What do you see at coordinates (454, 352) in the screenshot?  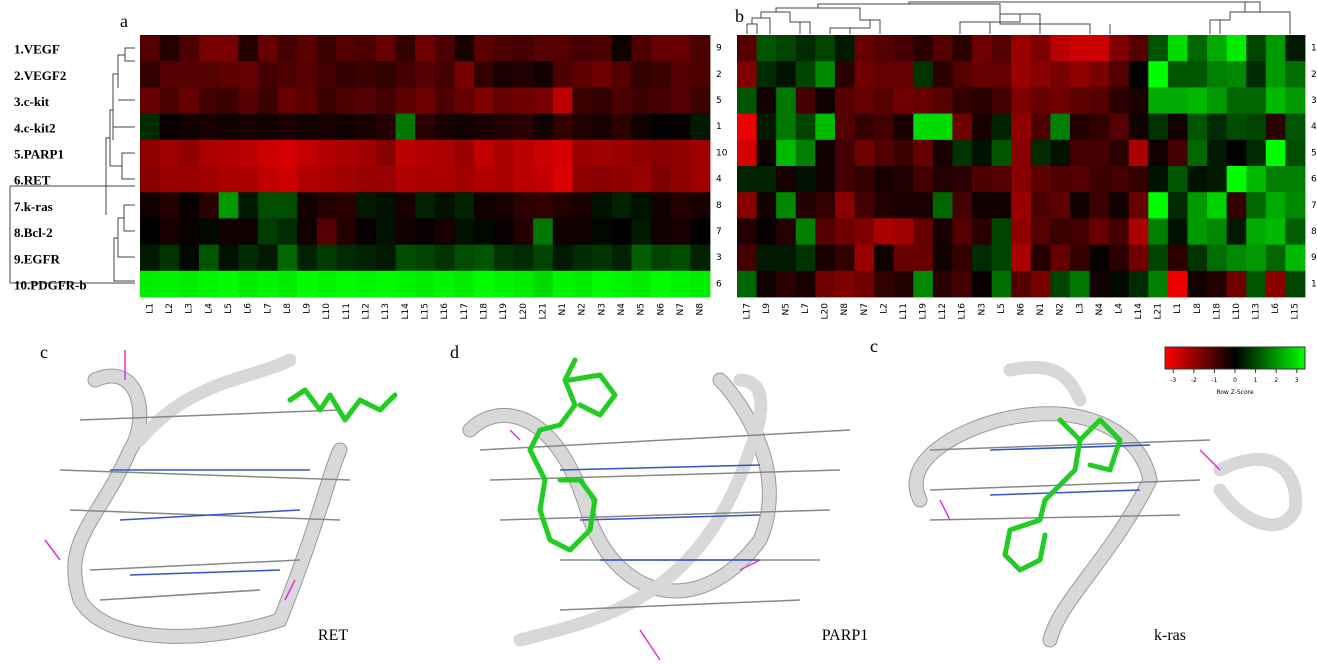 I see `panel-letter: d` at bounding box center [454, 352].